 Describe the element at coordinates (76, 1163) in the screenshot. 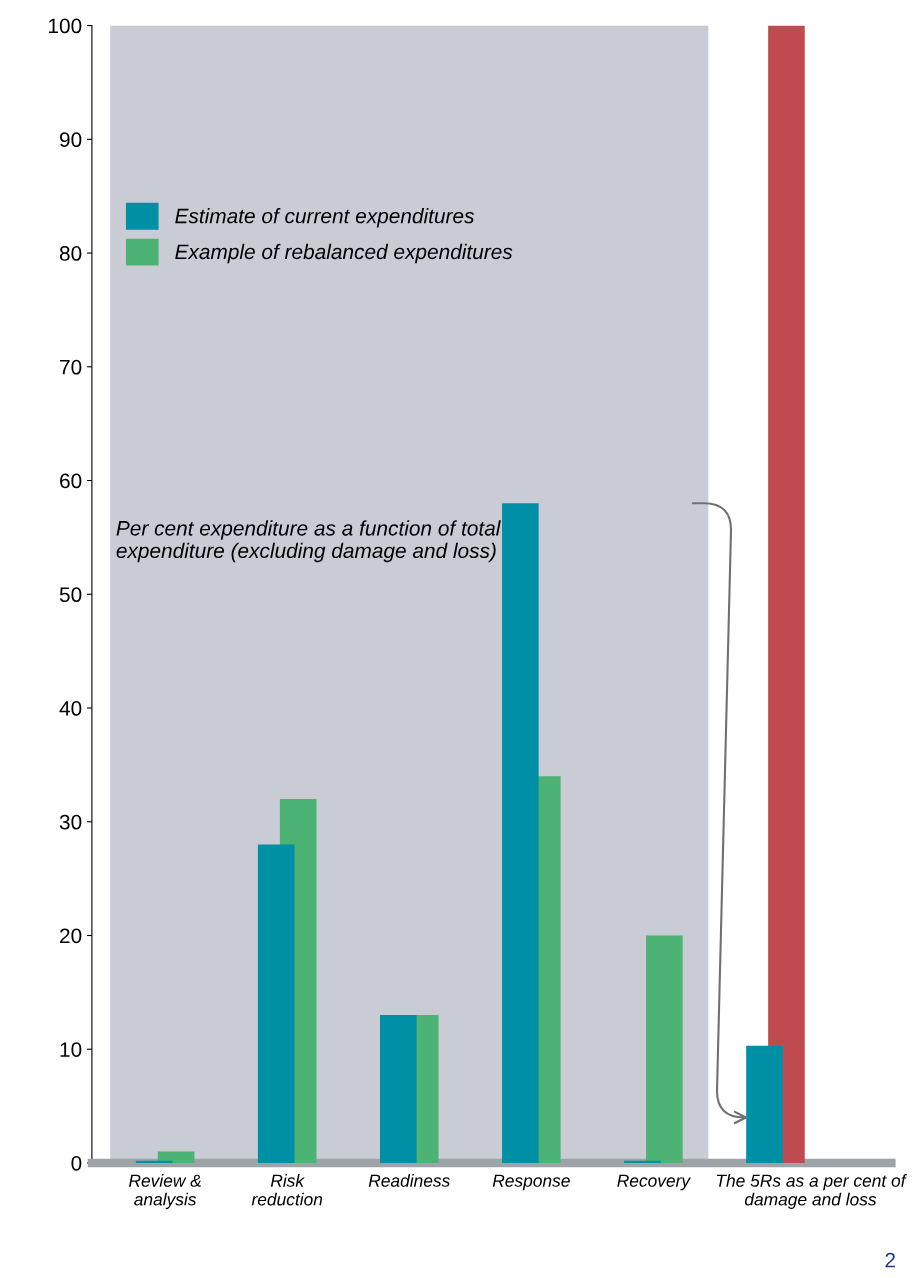

I see `y-tick-label: 0` at that location.